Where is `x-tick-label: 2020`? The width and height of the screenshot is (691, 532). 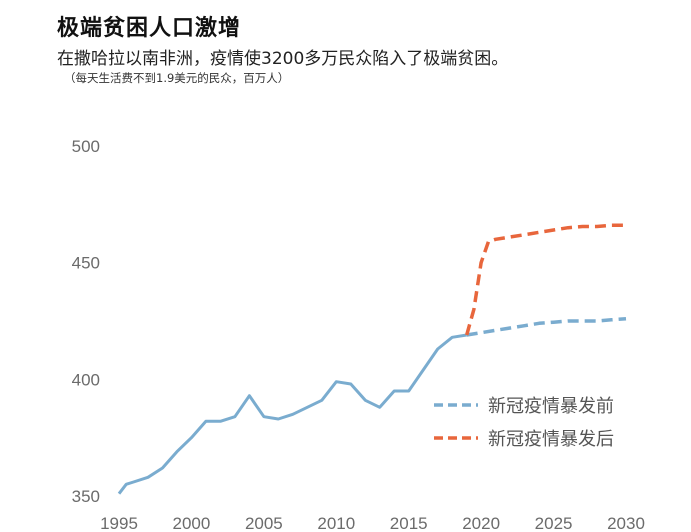 x-tick-label: 2020 is located at coordinates (481, 523).